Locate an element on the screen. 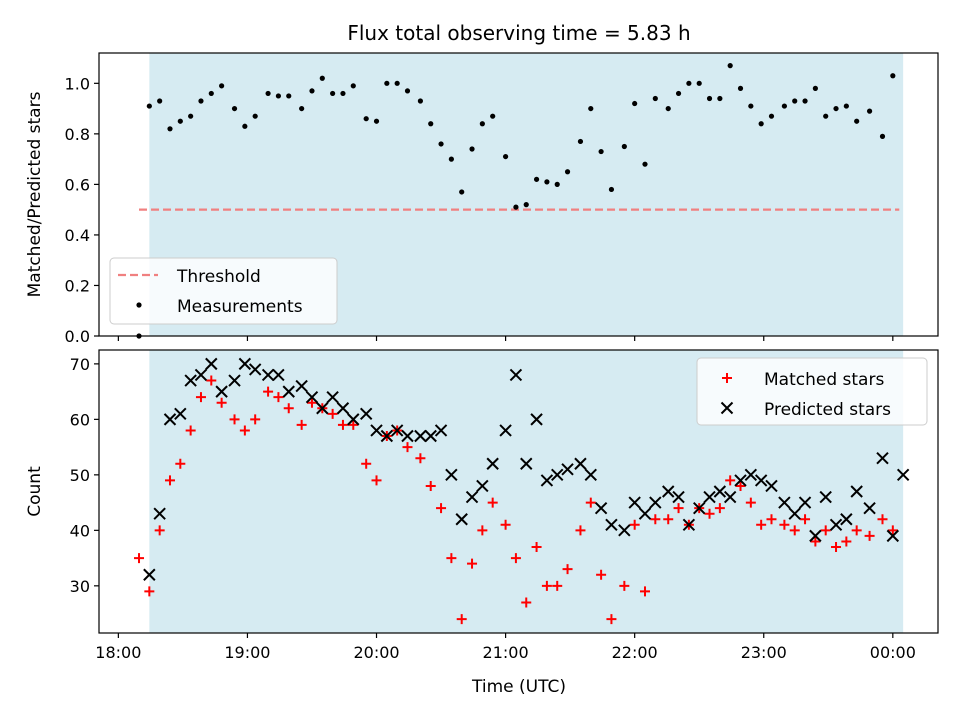  legend-threshold-label: Threshold is located at coordinates (218, 277).